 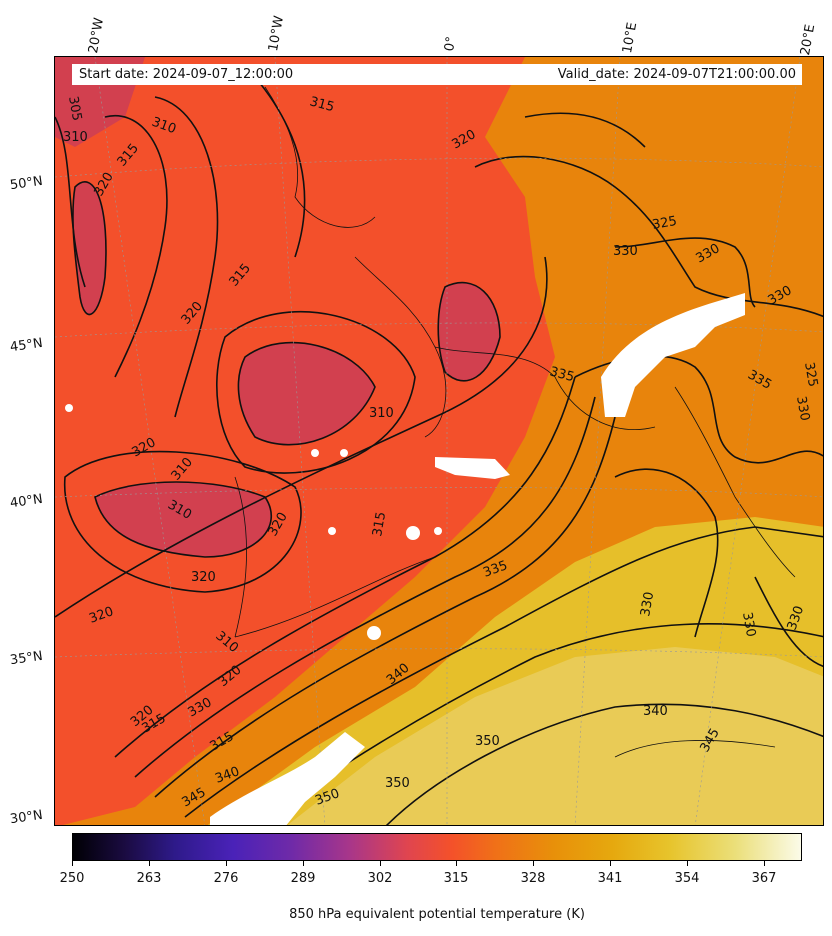 I want to click on lat-label-45n: 45°N, so click(x=26, y=345).